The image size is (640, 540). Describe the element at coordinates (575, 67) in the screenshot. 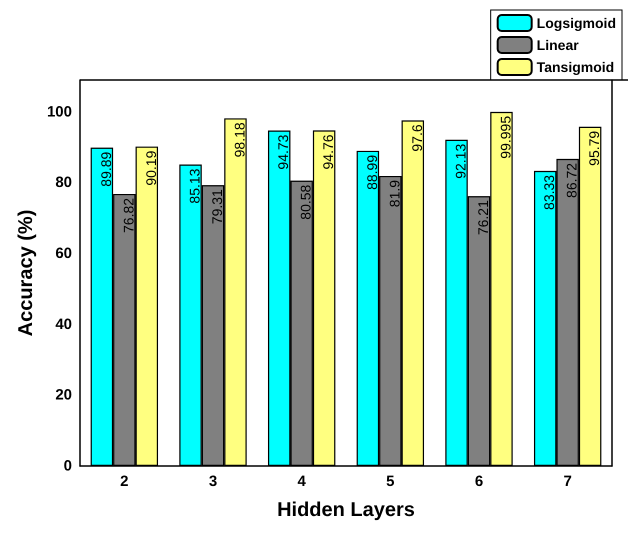

I see `legend-label: Tansigmoid` at that location.